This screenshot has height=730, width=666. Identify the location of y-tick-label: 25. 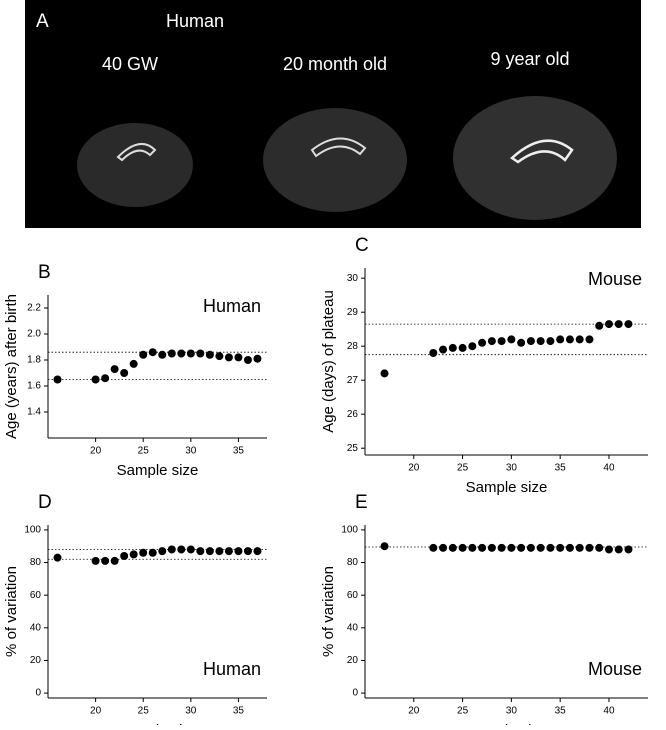
(353, 448).